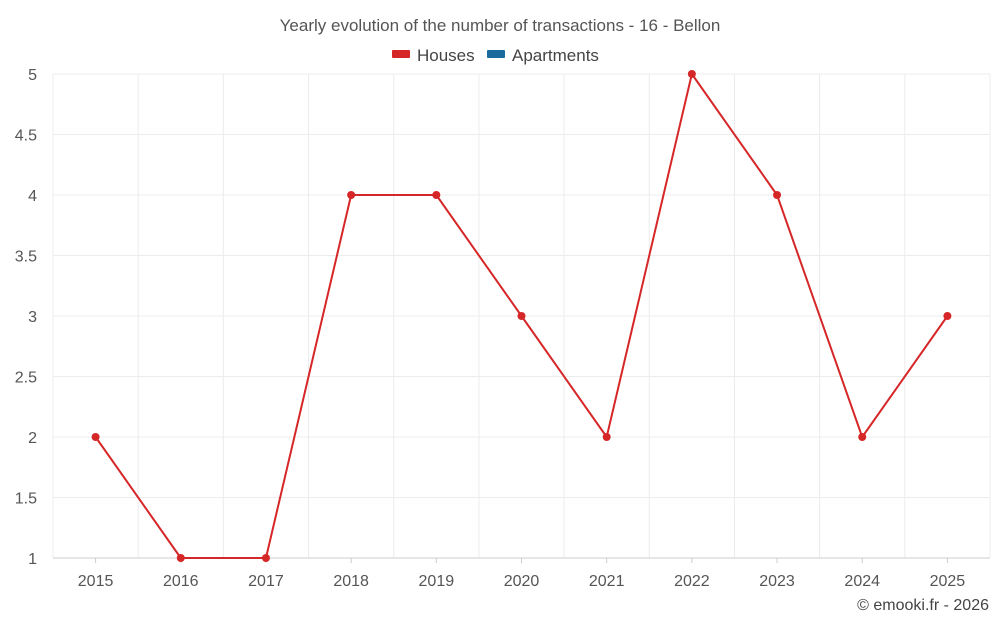  I want to click on y-tick-label: 2, so click(32, 438).